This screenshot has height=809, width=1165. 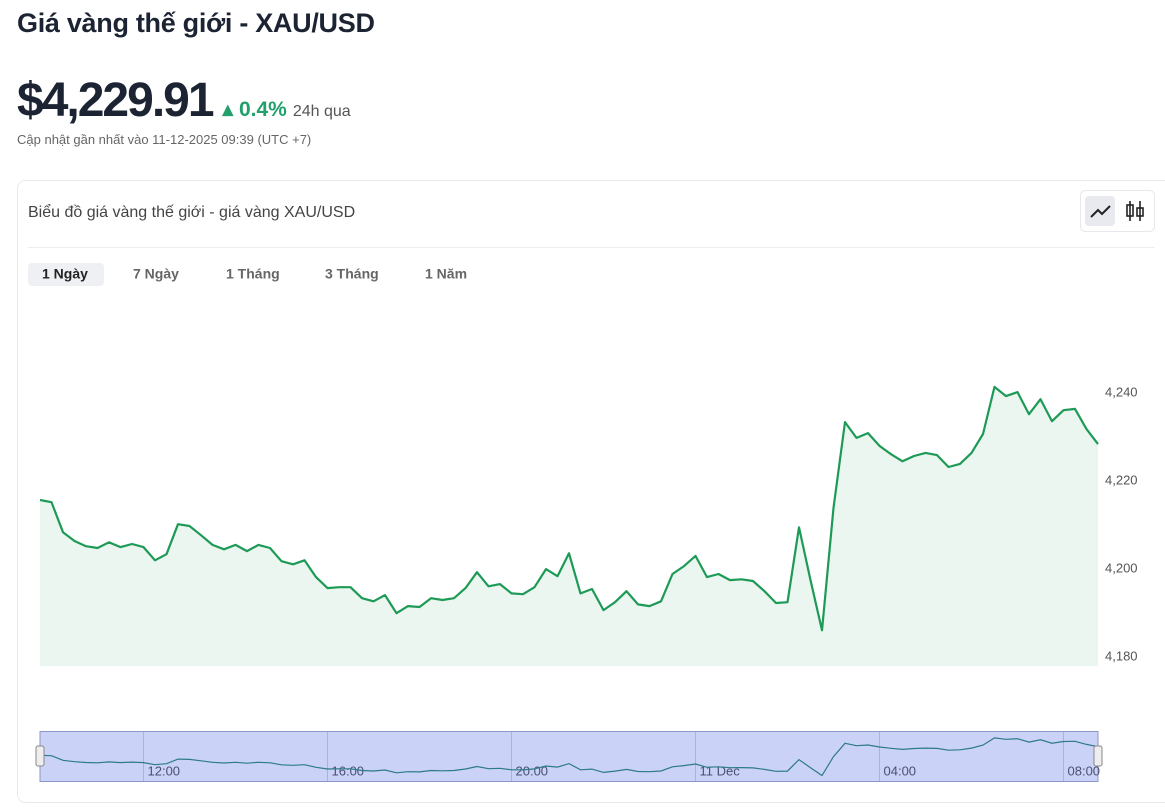 What do you see at coordinates (40, 756) in the screenshot?
I see `navigator-handle-left` at bounding box center [40, 756].